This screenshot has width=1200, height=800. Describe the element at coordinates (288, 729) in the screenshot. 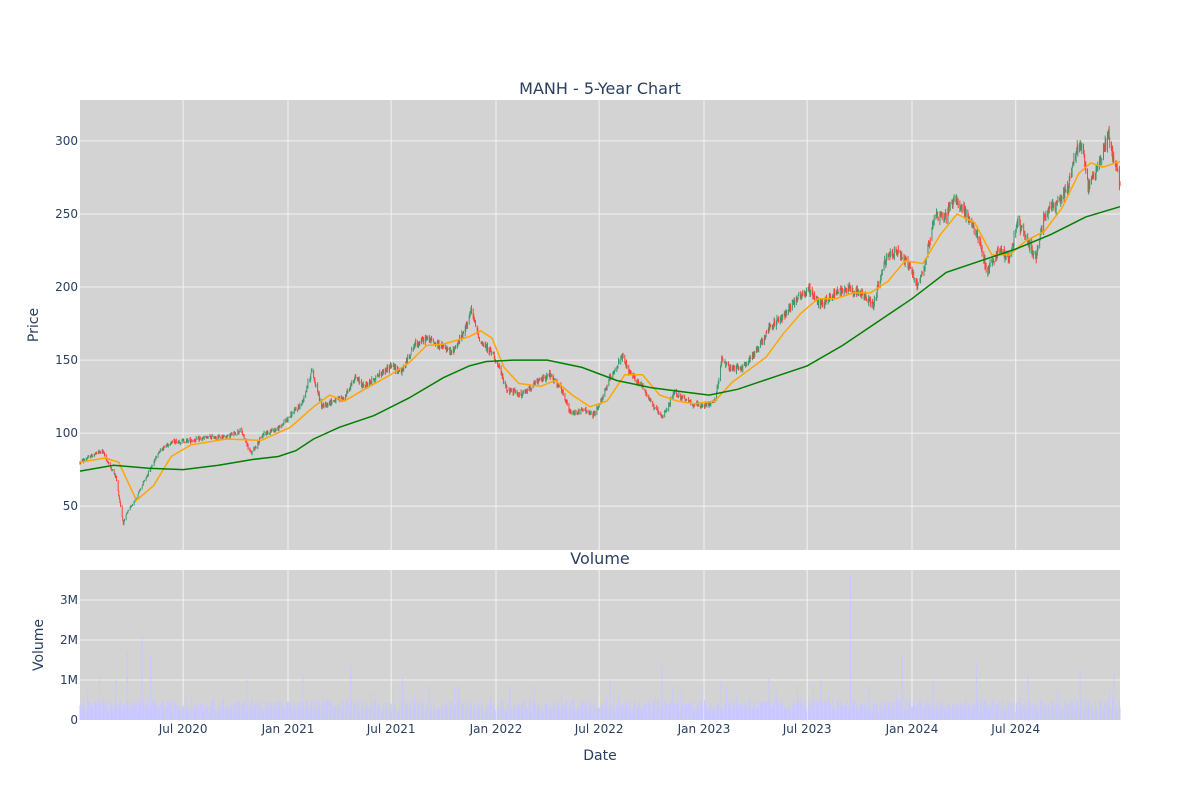

I see `date-tick-label: Jan 2021` at that location.